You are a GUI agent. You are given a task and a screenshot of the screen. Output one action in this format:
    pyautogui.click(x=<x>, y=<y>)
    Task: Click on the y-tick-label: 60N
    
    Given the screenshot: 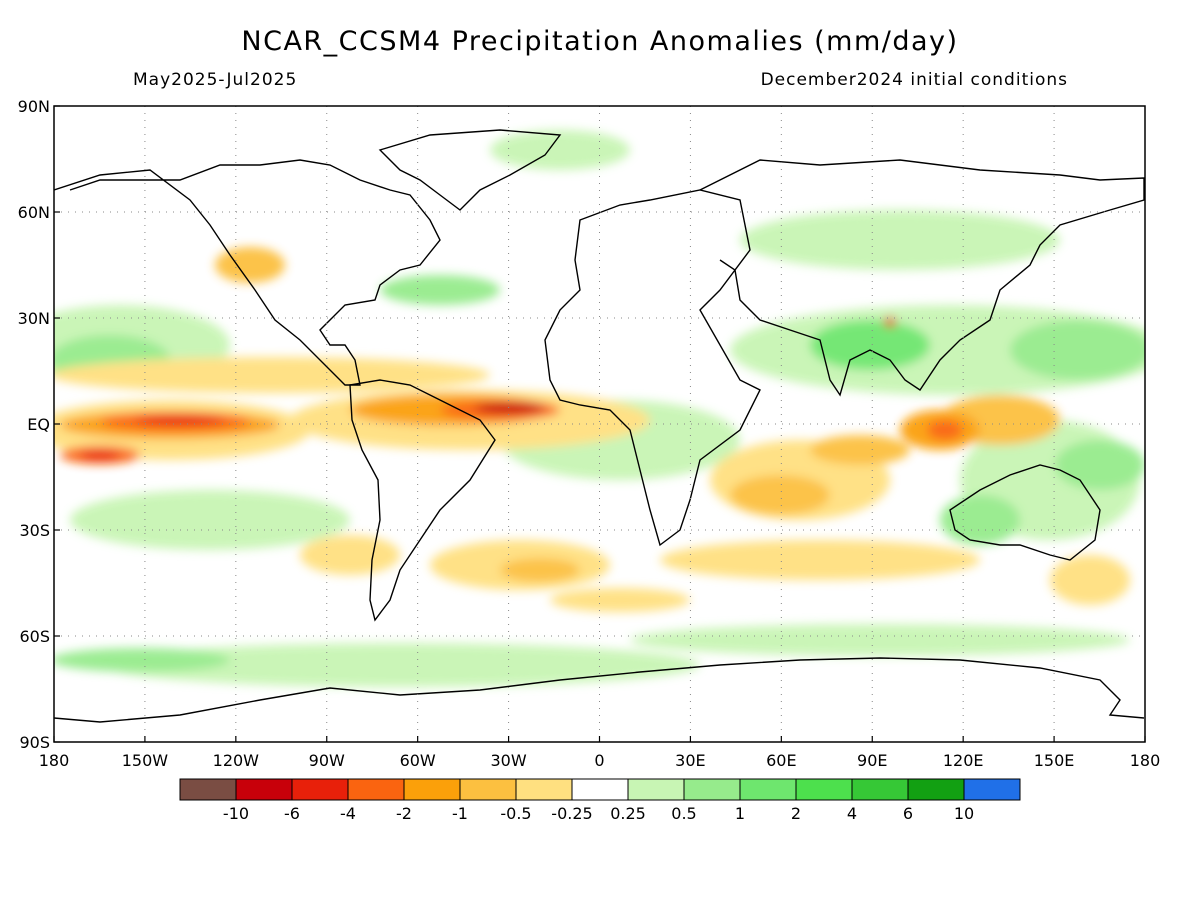 What is the action you would take?
    pyautogui.click(x=34, y=212)
    